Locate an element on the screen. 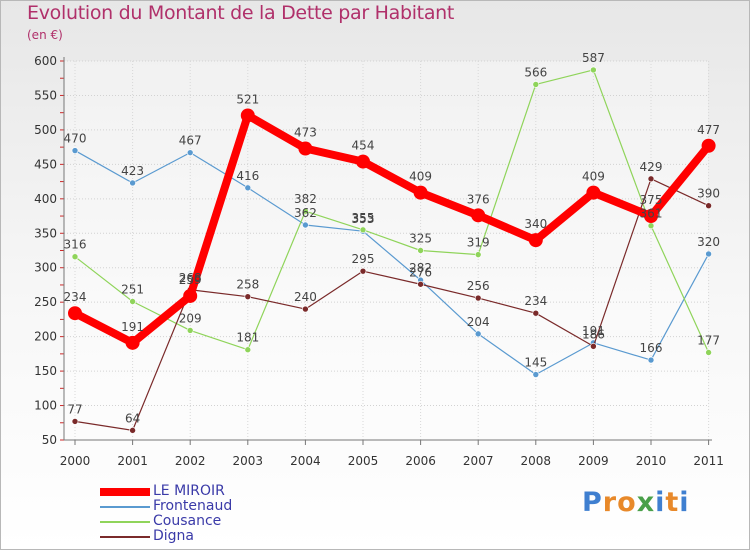 This screenshot has height=550, width=750. logo-letter: i is located at coordinates (660, 502).